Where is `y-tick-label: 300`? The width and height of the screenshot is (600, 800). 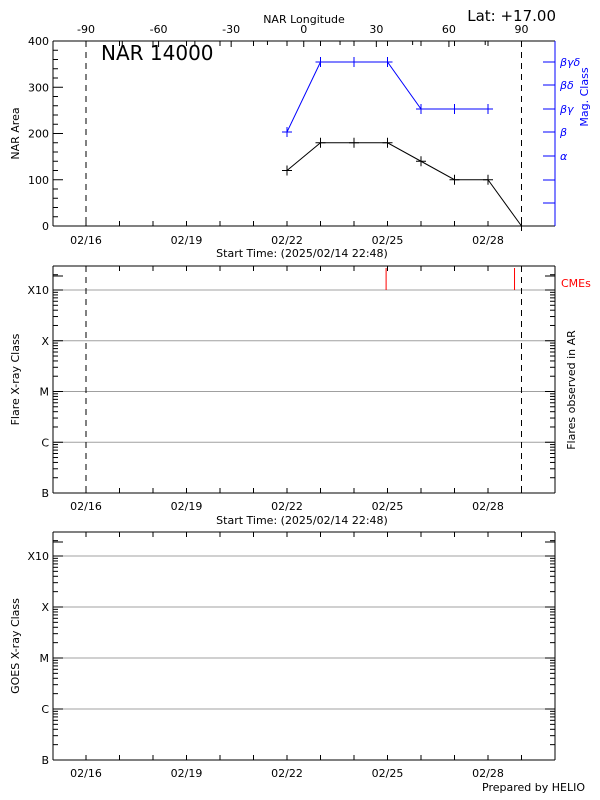
y-tick-label: 300 is located at coordinates (38, 87).